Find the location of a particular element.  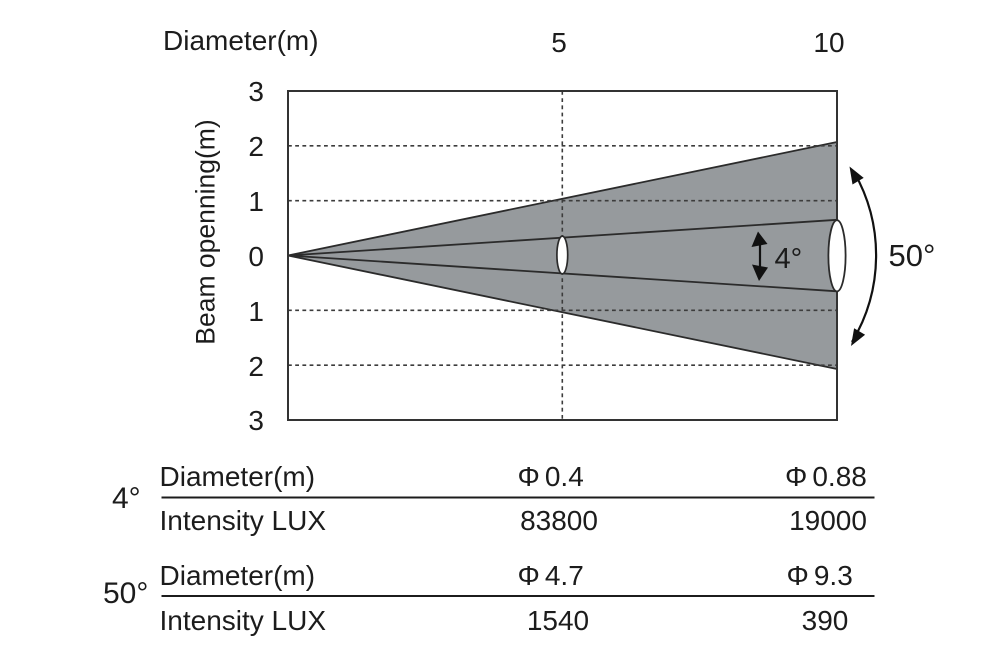

svg-text: 83800 is located at coordinates (559, 520).